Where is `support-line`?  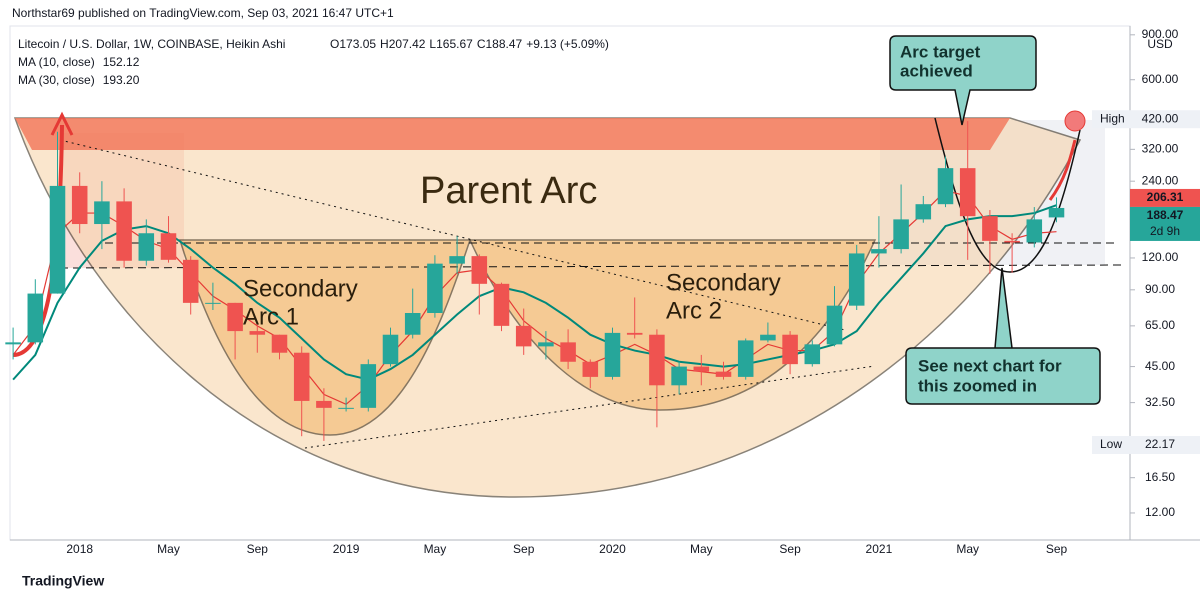 support-line is located at coordinates (592, 266).